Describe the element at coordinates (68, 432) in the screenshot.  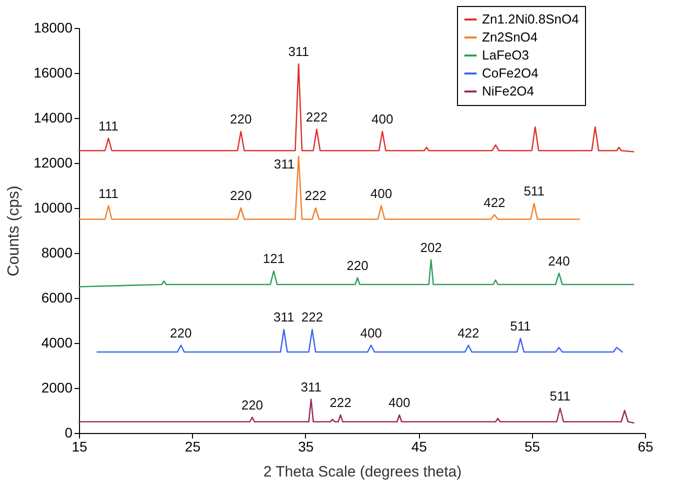
I see `y-tick-label: 0` at that location.